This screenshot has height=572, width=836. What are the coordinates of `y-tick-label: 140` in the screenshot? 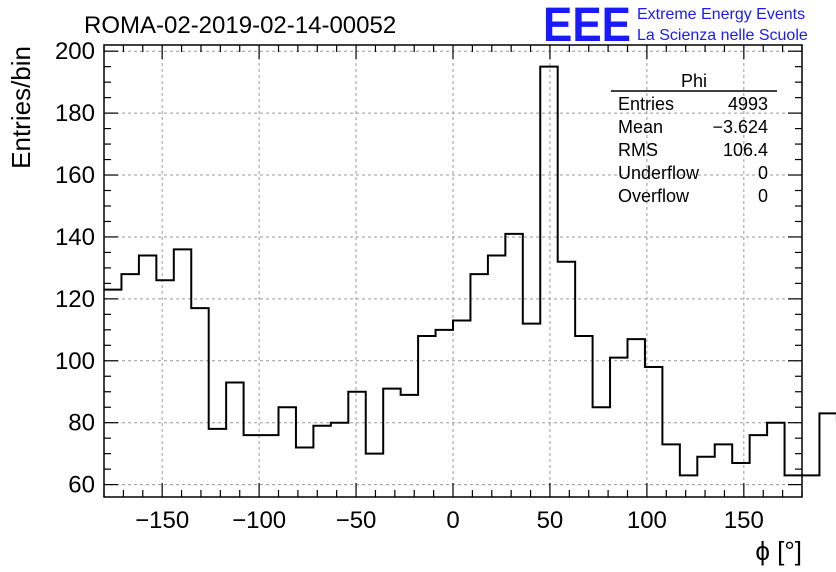 It's located at (75, 237).